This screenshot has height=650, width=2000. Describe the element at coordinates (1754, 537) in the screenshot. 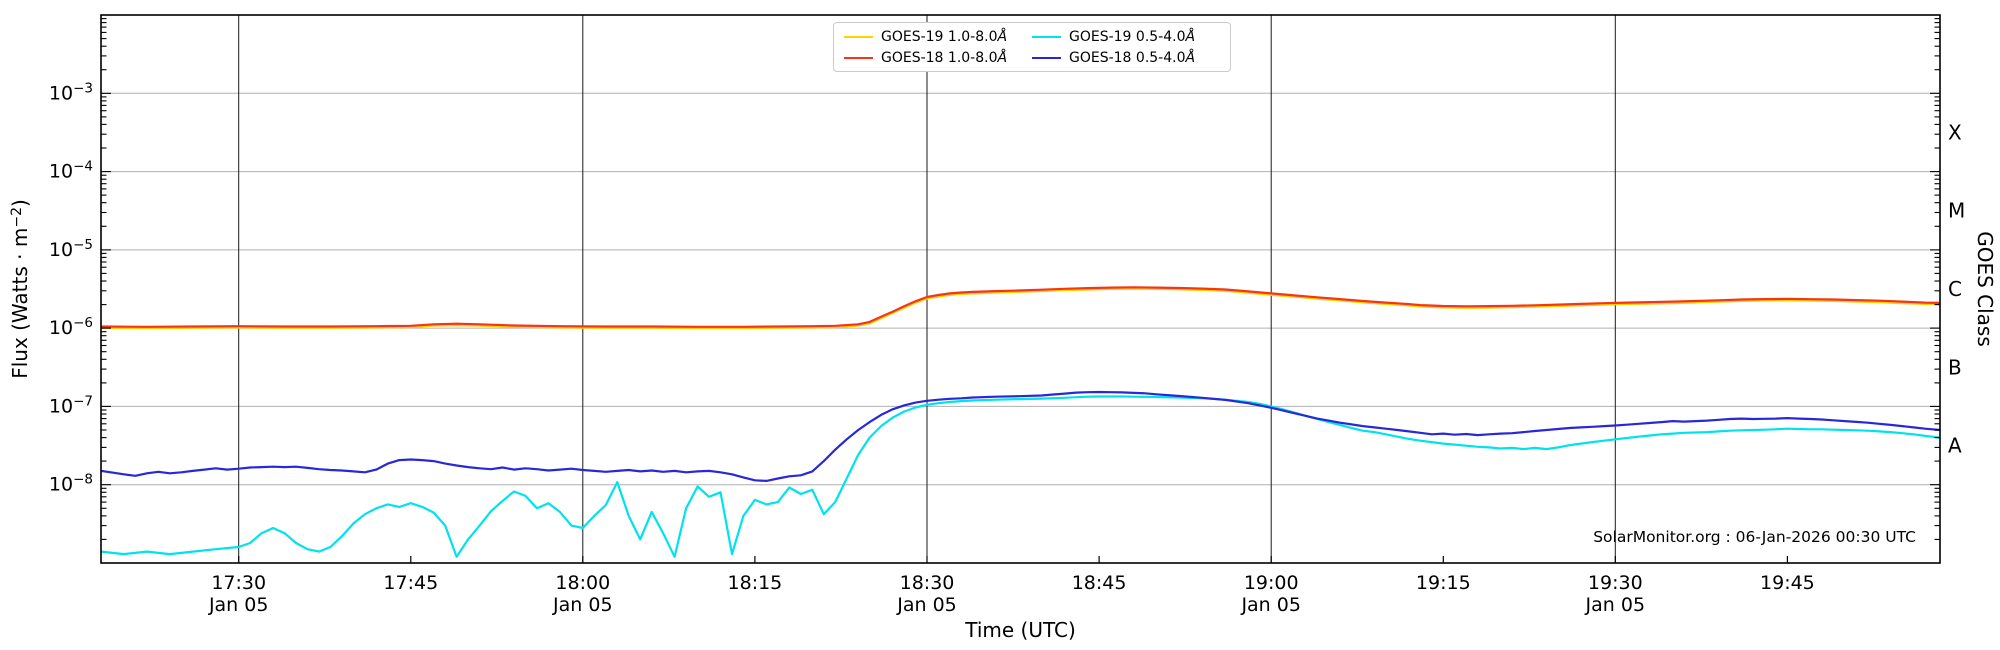

I see `watermark-text: SolarMonitor.org : 06-Jan-2026 00:30 UTC` at that location.